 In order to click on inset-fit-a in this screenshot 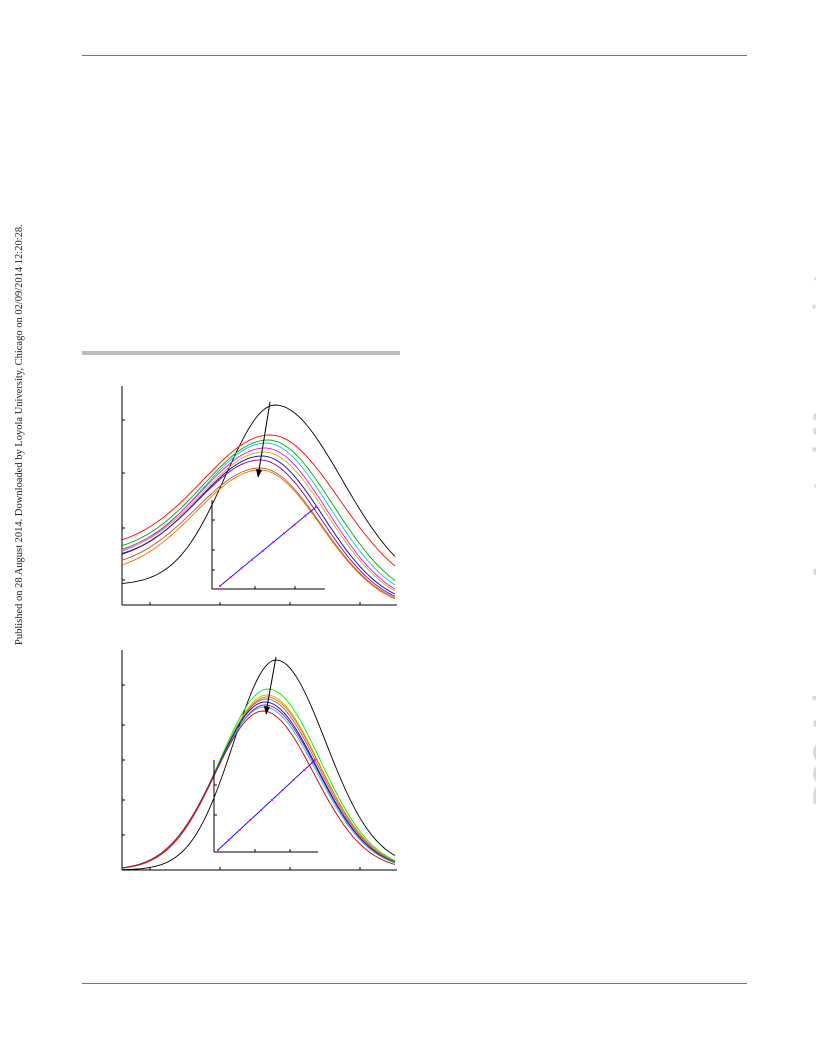, I will do `click(268, 546)`.